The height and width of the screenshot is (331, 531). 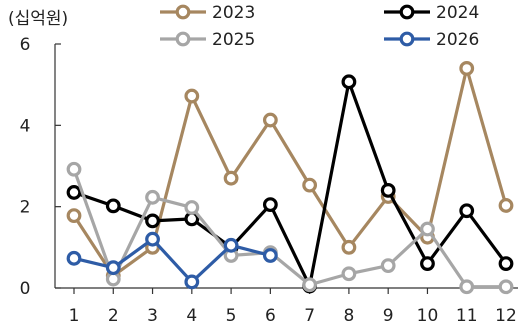 I want to click on y-tick-label: 6, so click(x=25, y=45).